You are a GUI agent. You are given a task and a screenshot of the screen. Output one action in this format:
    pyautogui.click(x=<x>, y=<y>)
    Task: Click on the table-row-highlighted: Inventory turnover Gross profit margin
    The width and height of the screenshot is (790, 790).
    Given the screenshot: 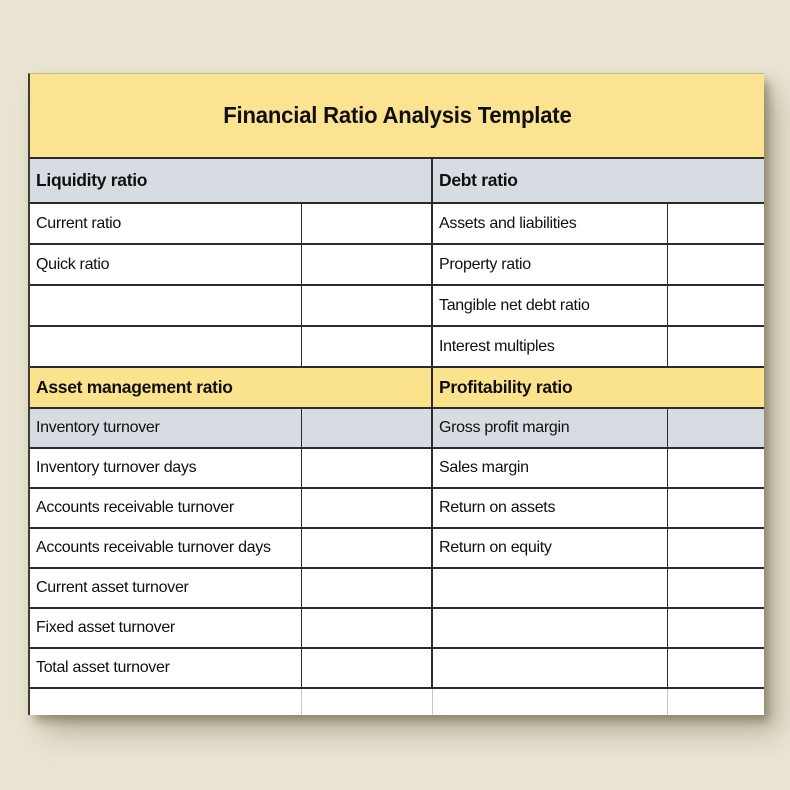 What is the action you would take?
    pyautogui.click(x=397, y=427)
    